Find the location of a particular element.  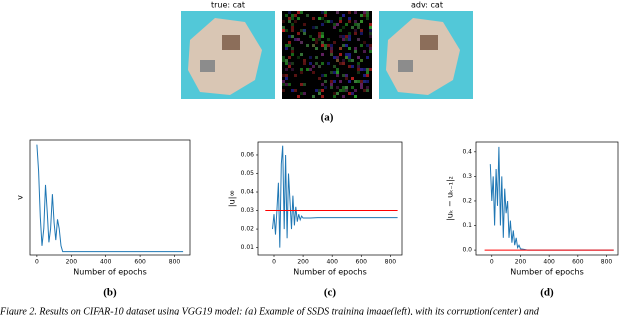

y-axis-label: |uₖ − uₖ₋₁|₂ is located at coordinates (450, 198).